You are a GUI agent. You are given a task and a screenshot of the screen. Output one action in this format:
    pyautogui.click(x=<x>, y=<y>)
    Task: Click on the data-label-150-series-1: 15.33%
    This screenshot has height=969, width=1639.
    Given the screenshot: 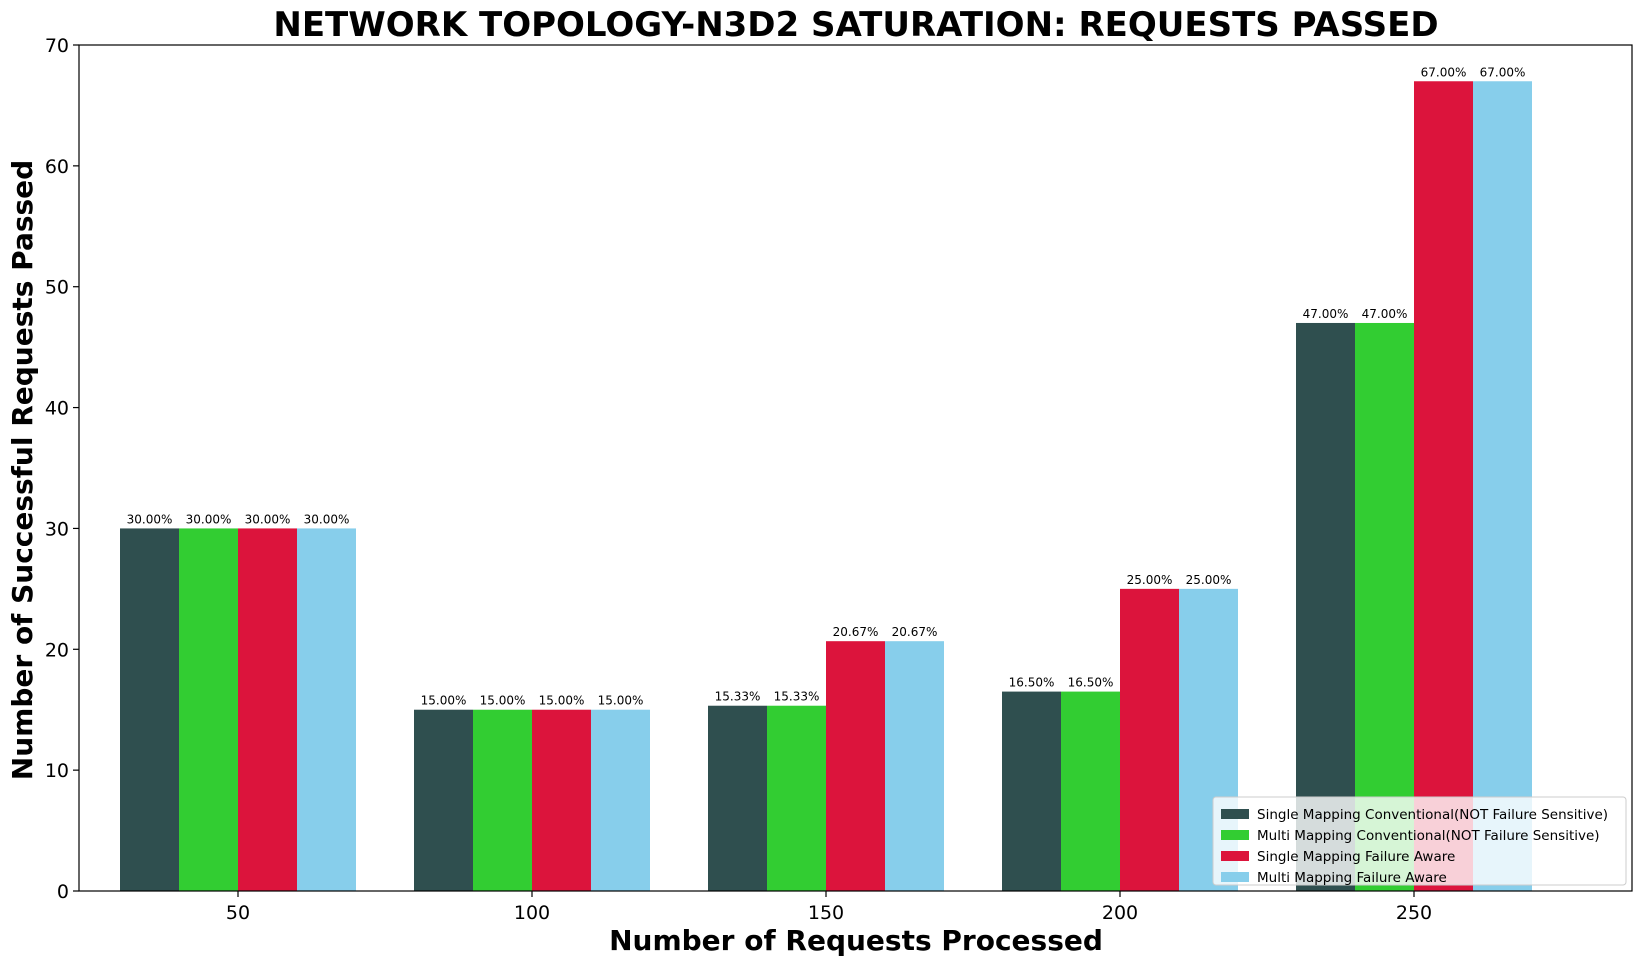 What is the action you would take?
    pyautogui.click(x=738, y=697)
    